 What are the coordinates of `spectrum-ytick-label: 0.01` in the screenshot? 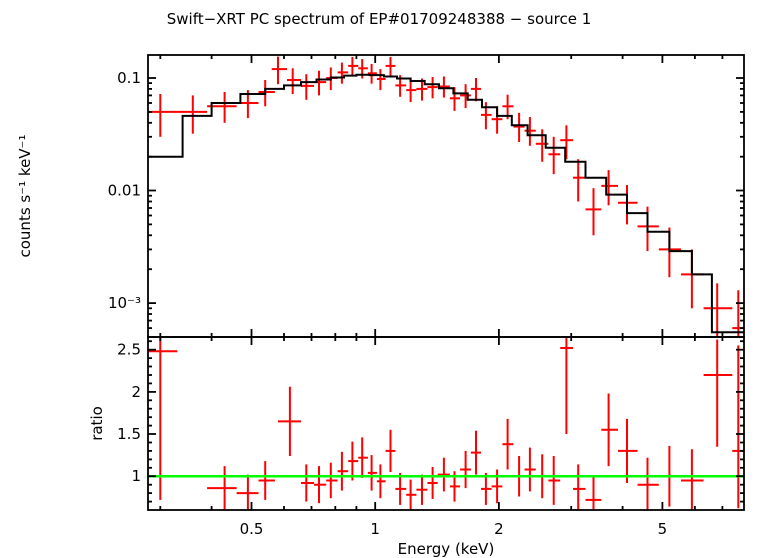 It's located at (124, 191).